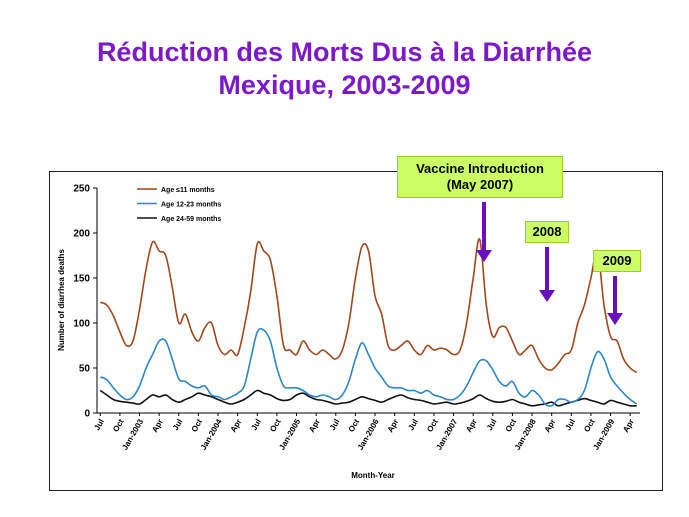 The width and height of the screenshot is (689, 517). I want to click on legend-entry-age-24-59-months: Age 24-59 months, so click(191, 219).